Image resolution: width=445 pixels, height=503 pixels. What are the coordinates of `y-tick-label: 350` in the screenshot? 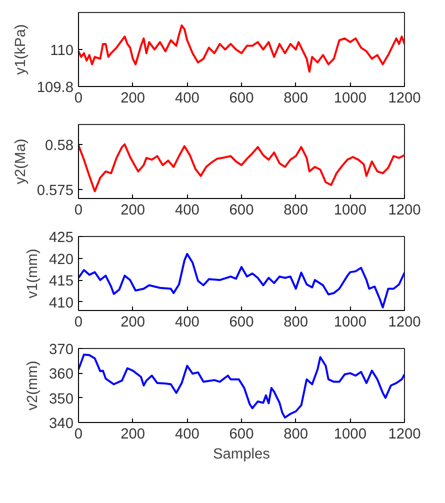 It's located at (61, 399).